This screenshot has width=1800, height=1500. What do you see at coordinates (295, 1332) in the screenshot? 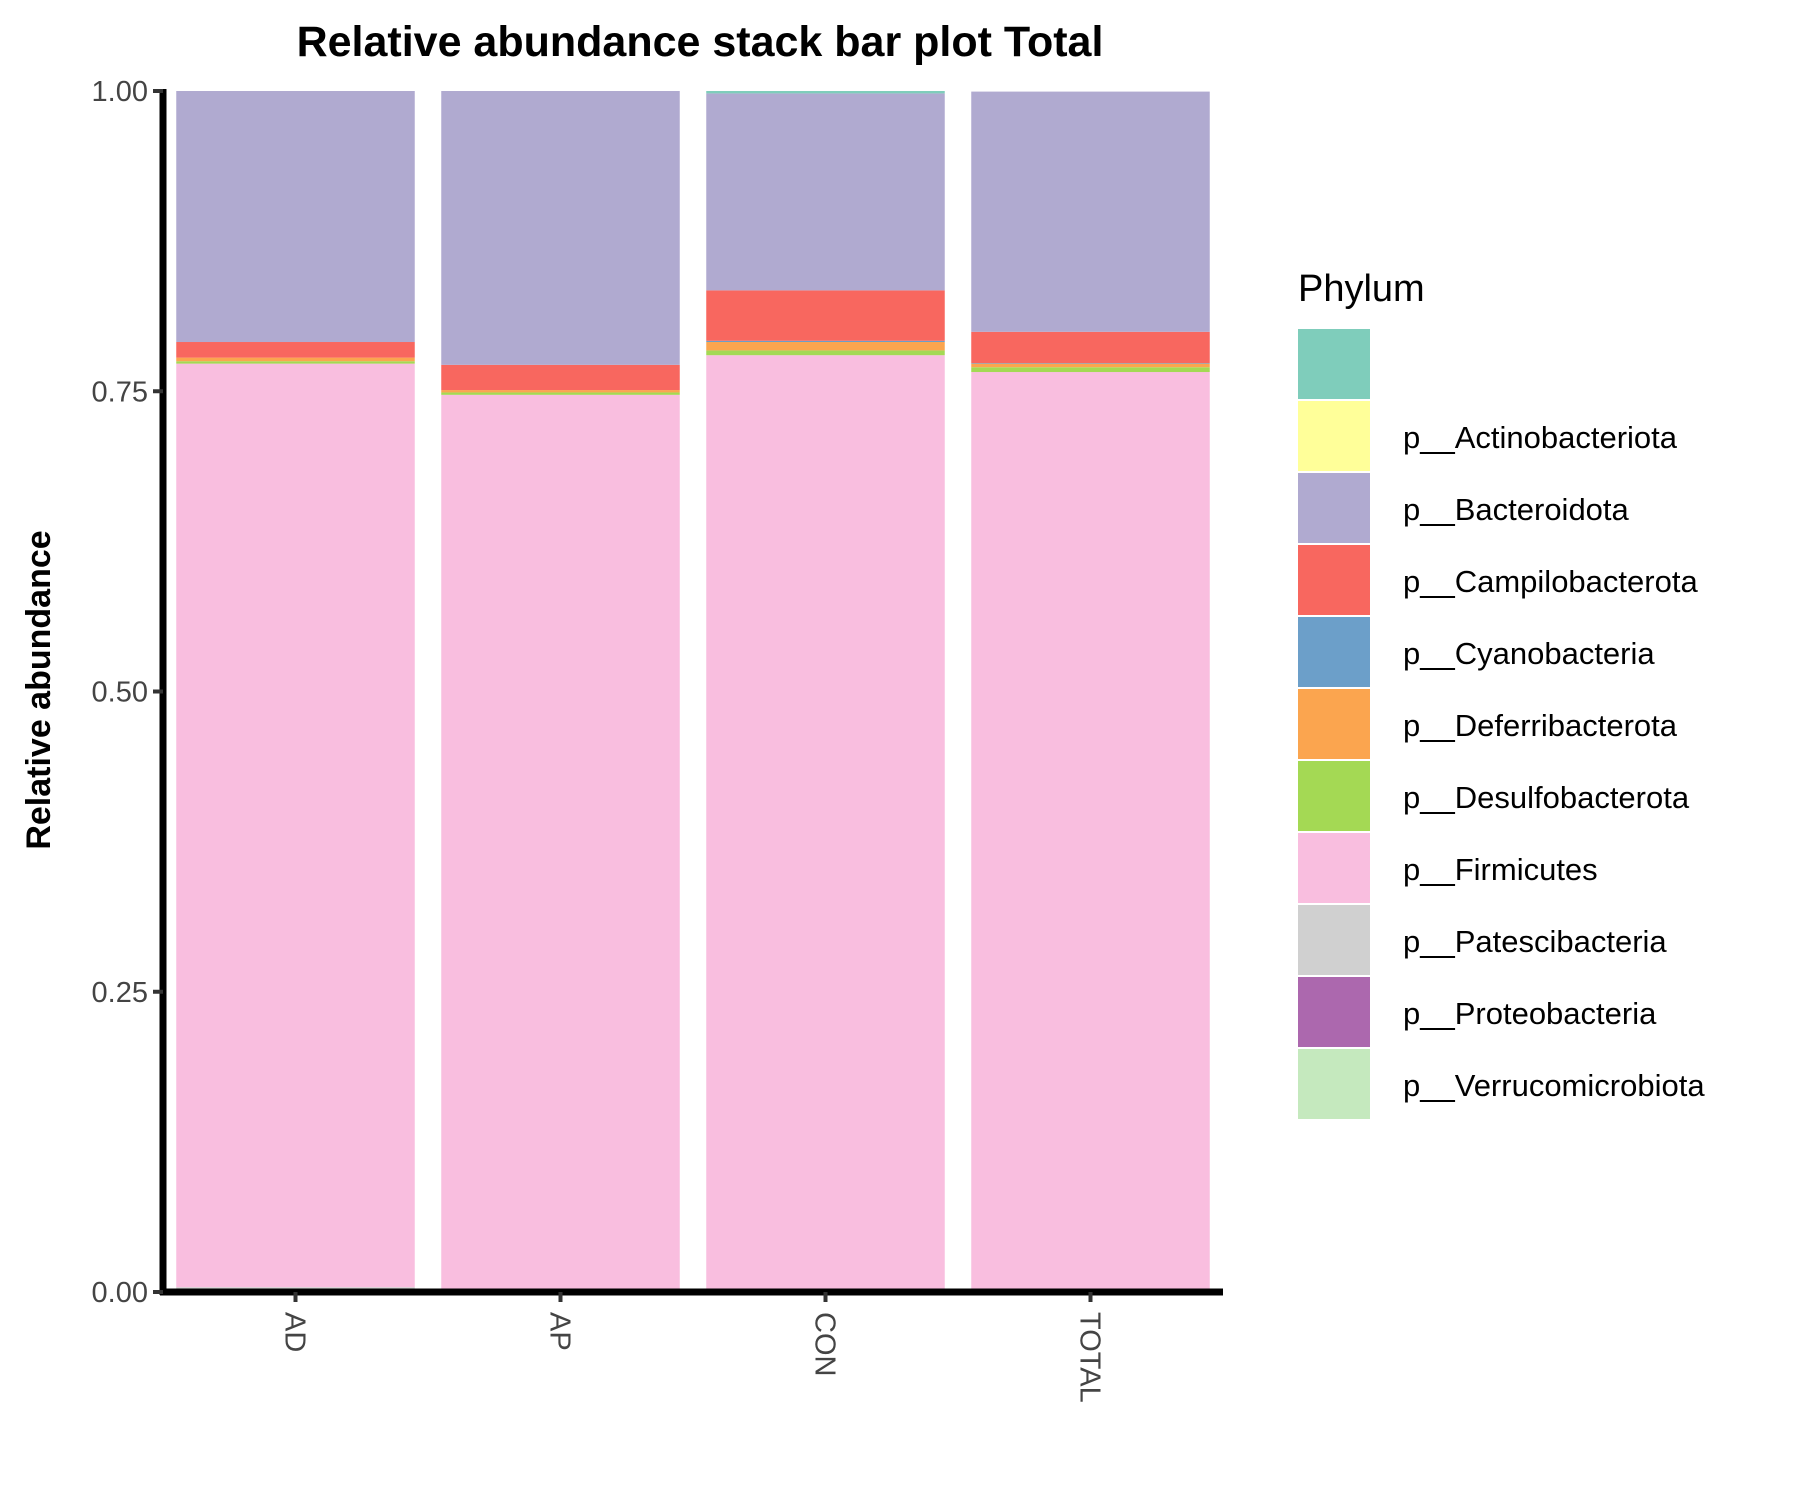
I see `x-tick-label: AD` at bounding box center [295, 1332].